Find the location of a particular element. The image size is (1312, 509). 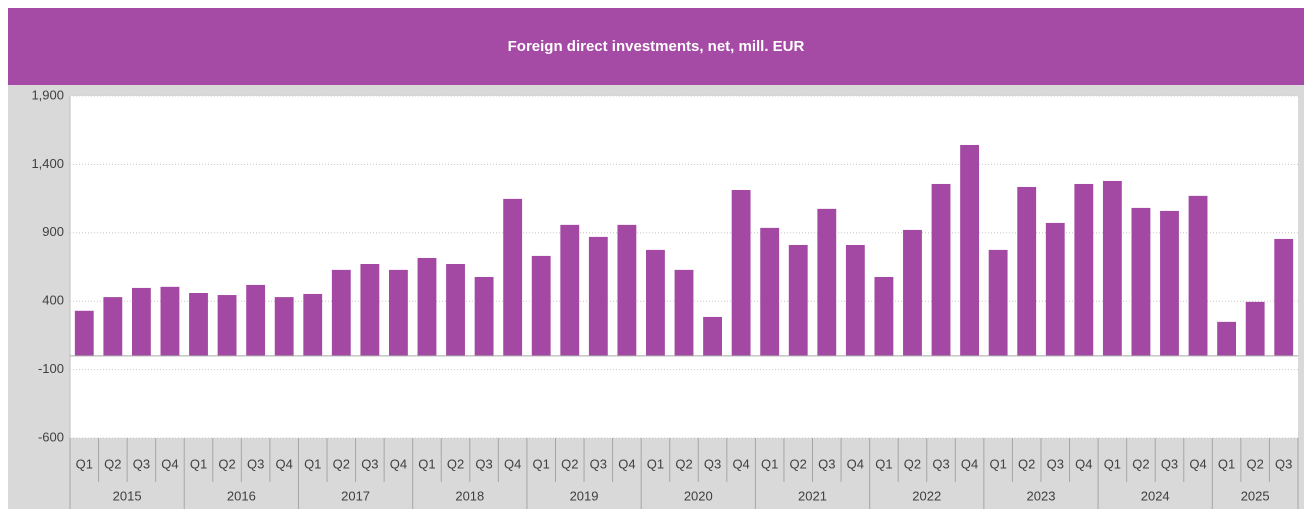

y-tick-label: 1,900 is located at coordinates (47, 94).